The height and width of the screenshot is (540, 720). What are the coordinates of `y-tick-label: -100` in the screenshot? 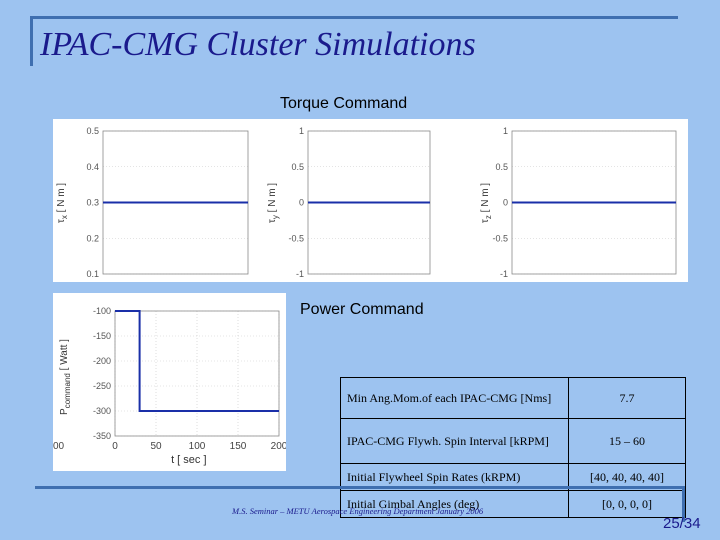 It's located at (102, 311).